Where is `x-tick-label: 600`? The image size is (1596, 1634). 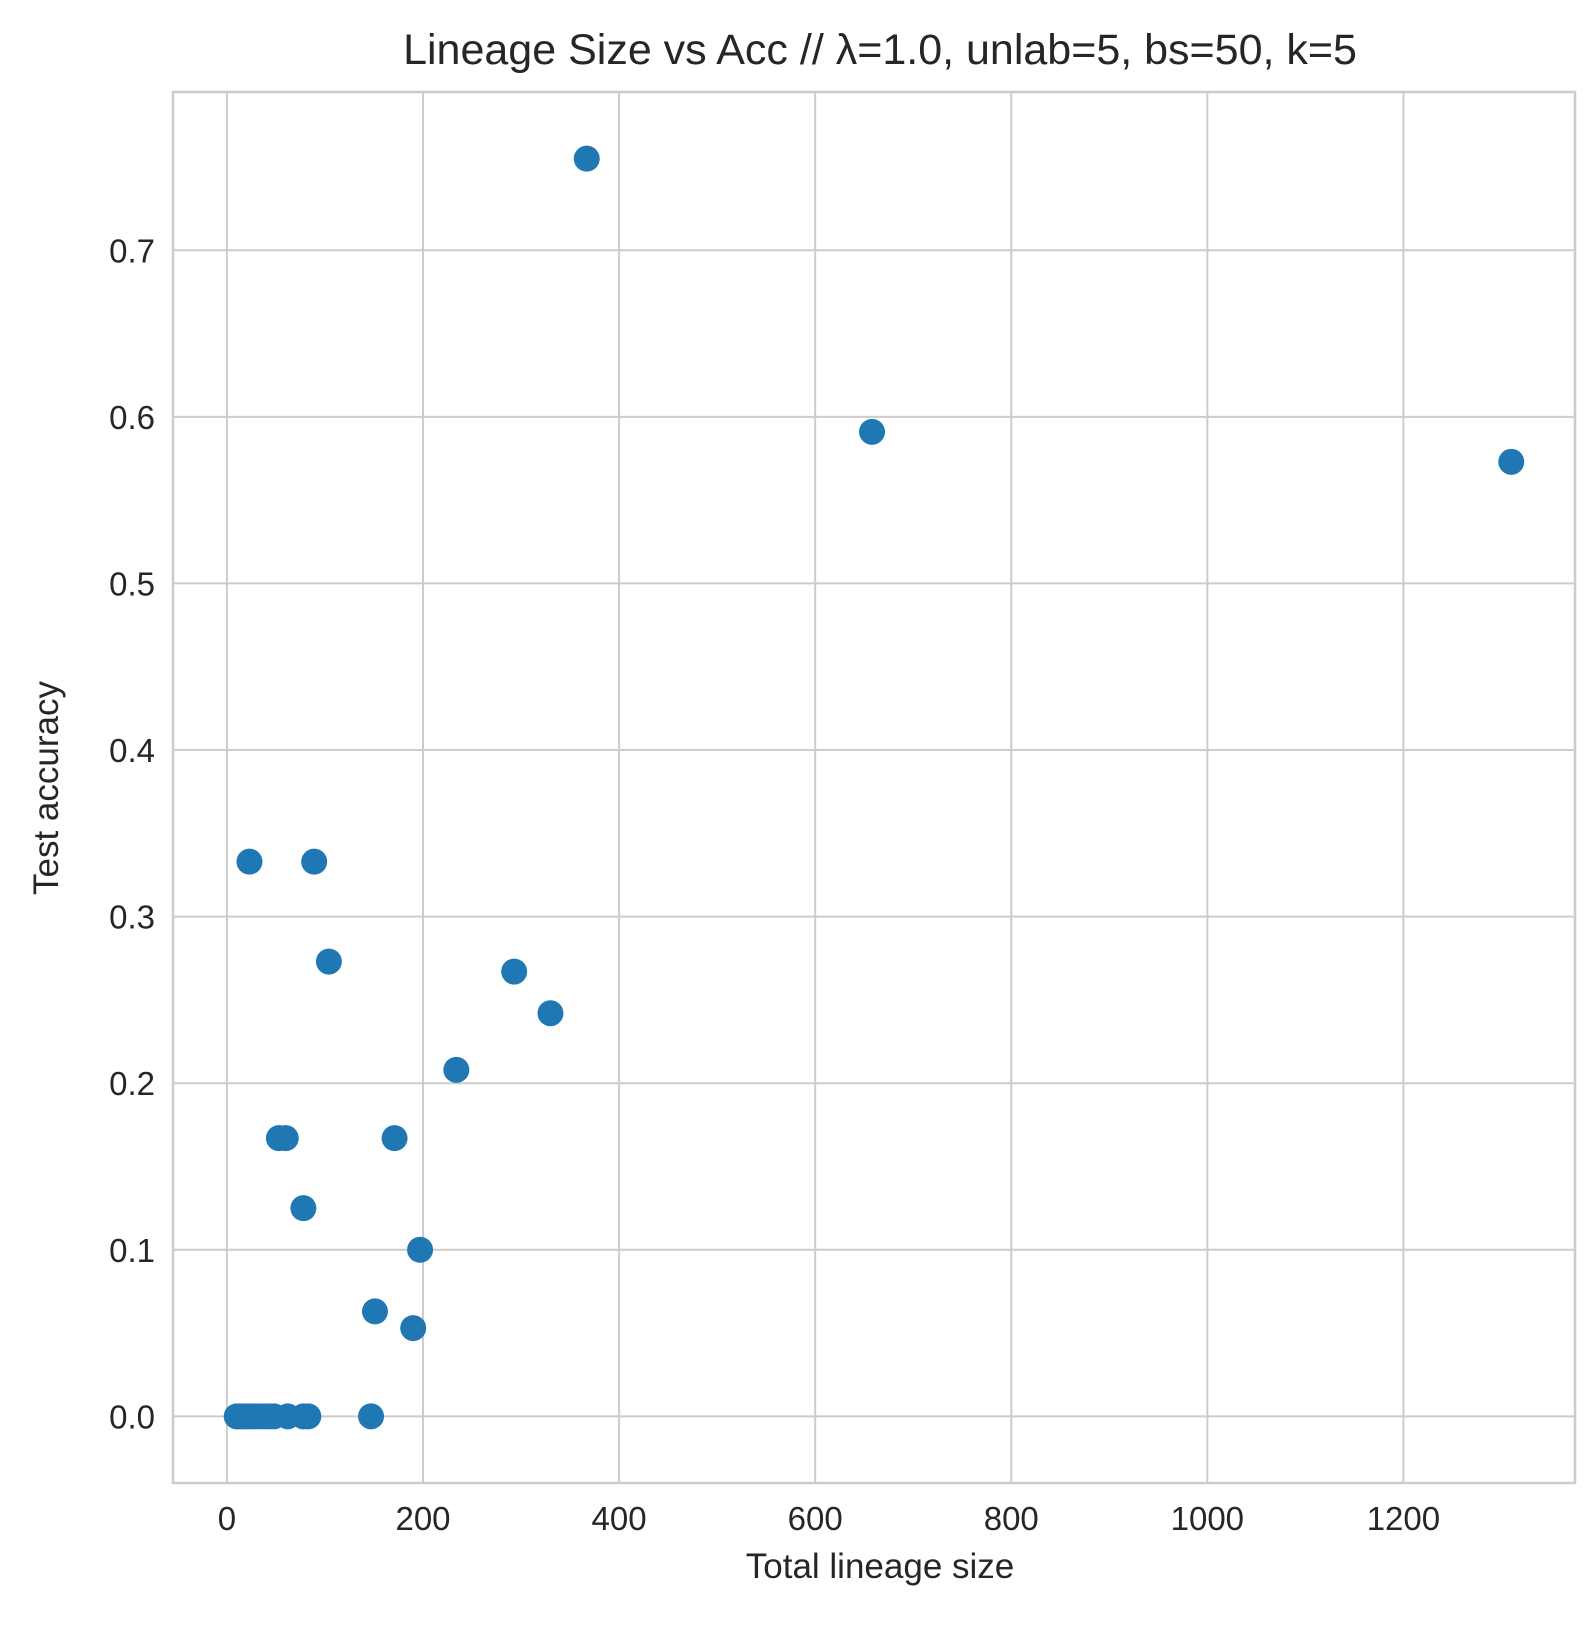
x-tick-label: 600 is located at coordinates (815, 1518).